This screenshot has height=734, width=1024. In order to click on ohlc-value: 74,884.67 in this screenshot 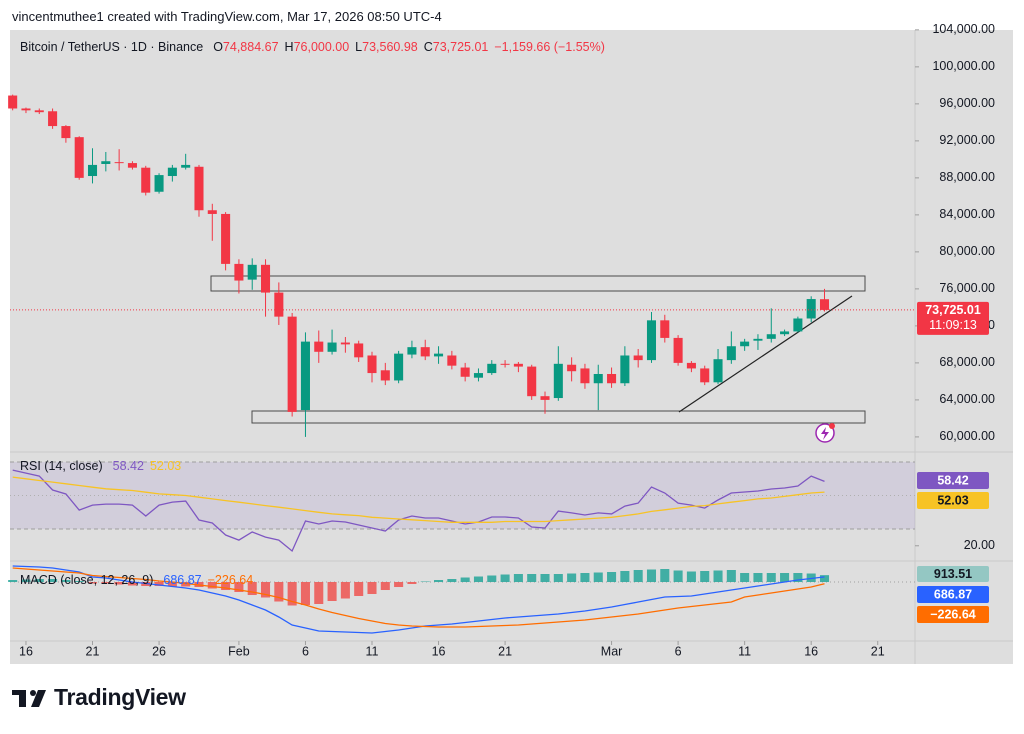, I will do `click(250, 47)`.